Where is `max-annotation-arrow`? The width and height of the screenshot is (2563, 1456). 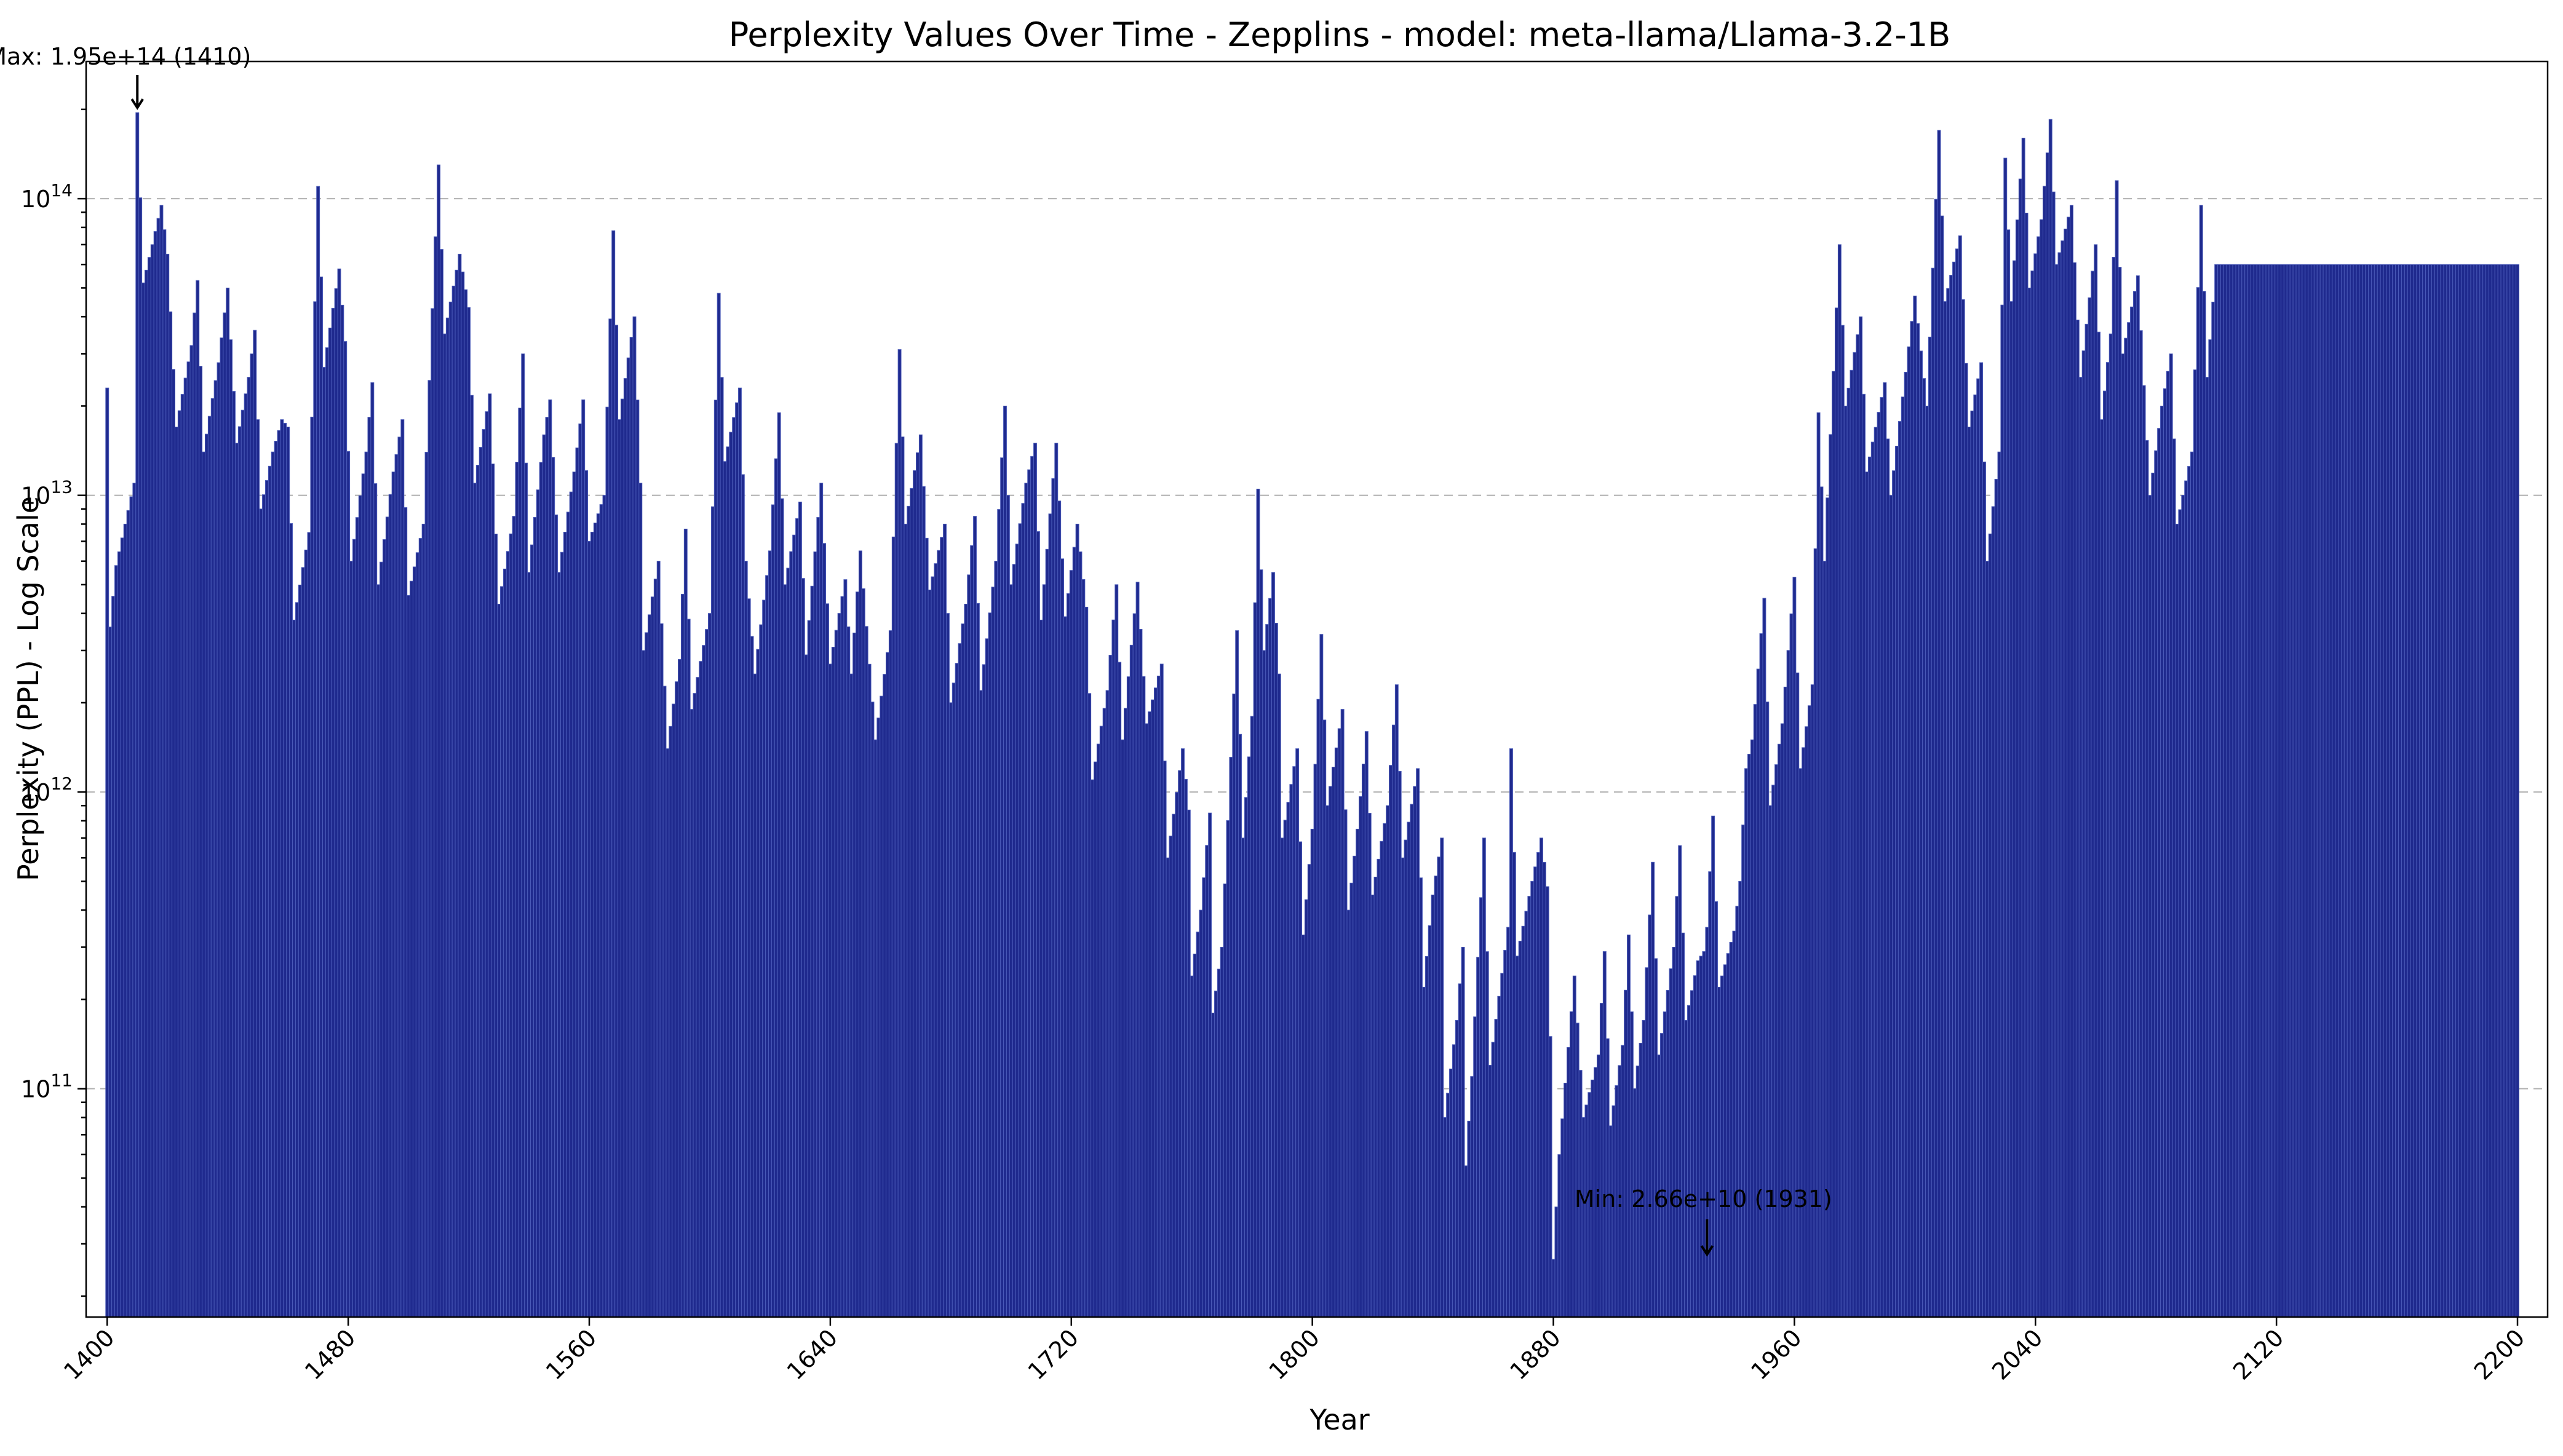
max-annotation-arrow is located at coordinates (137, 92).